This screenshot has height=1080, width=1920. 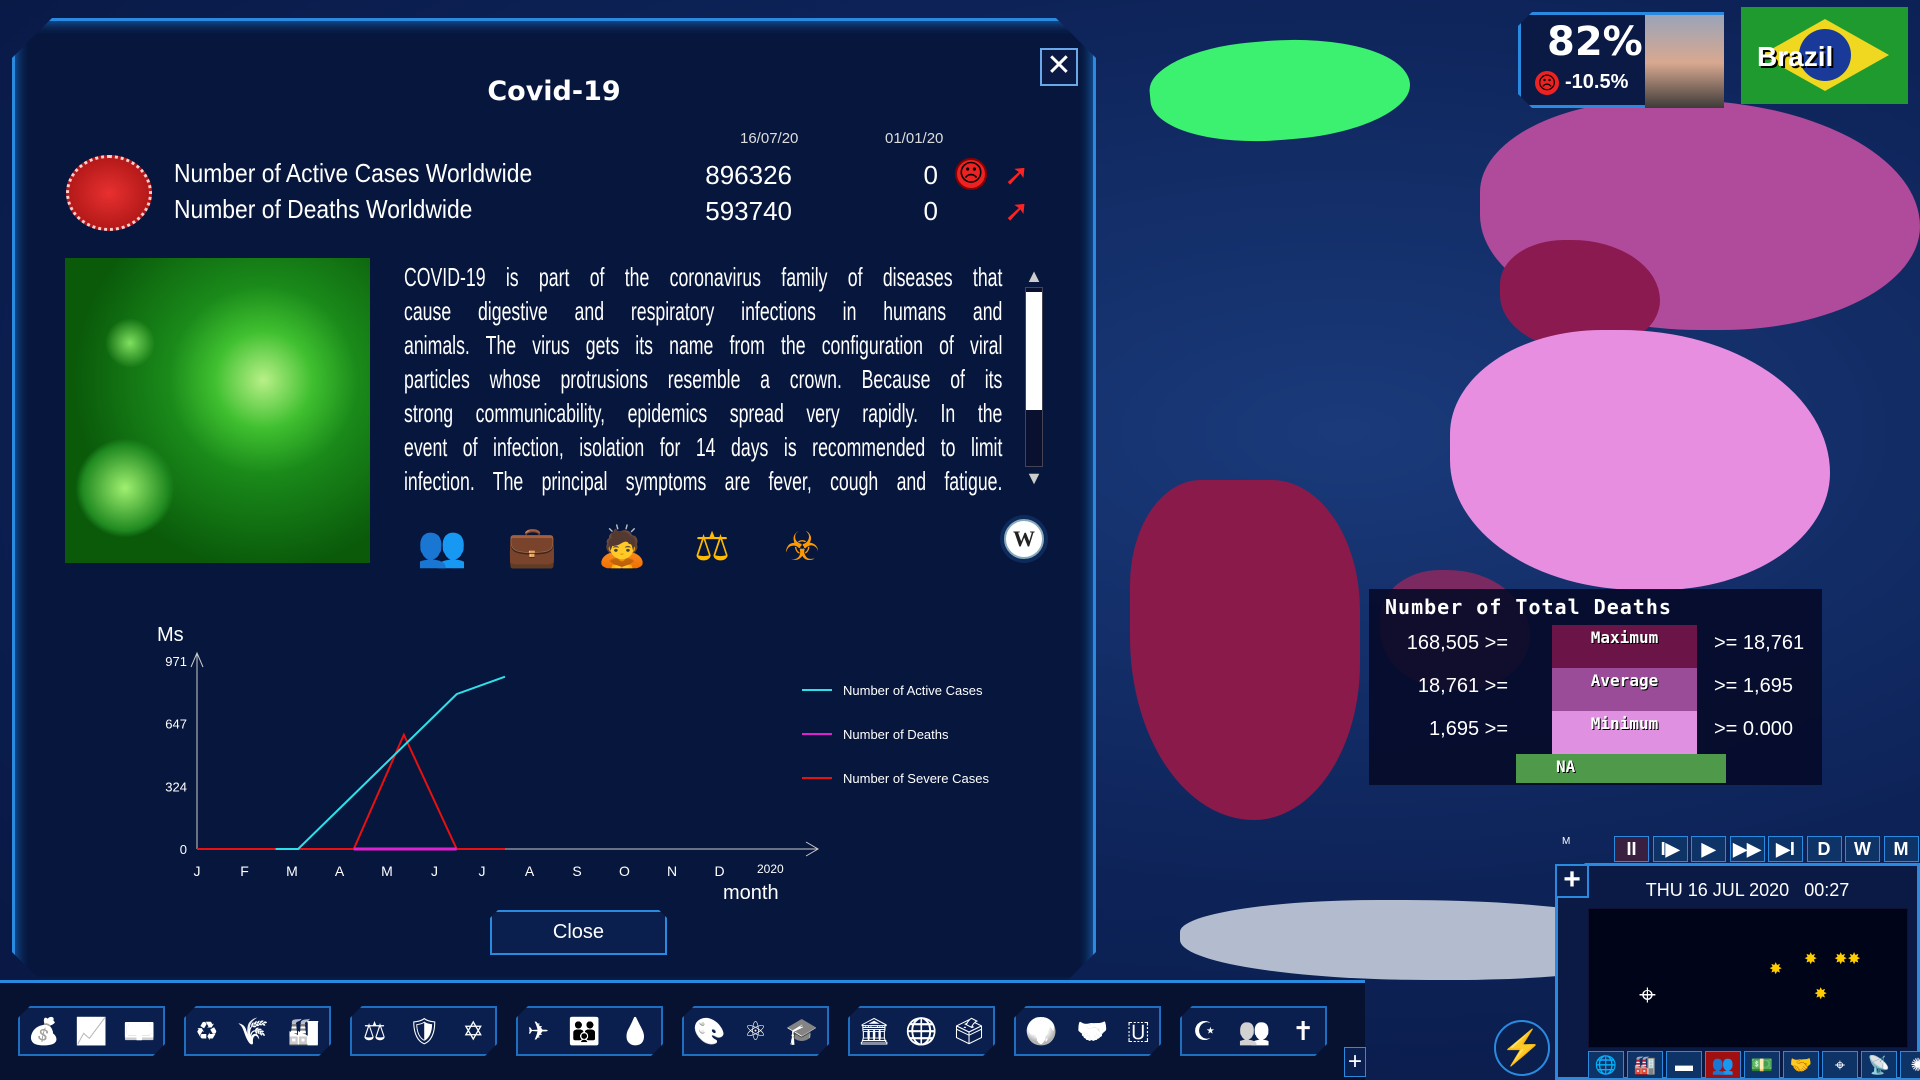 What do you see at coordinates (1355, 1062) in the screenshot?
I see `toolbar-plus-button: +` at bounding box center [1355, 1062].